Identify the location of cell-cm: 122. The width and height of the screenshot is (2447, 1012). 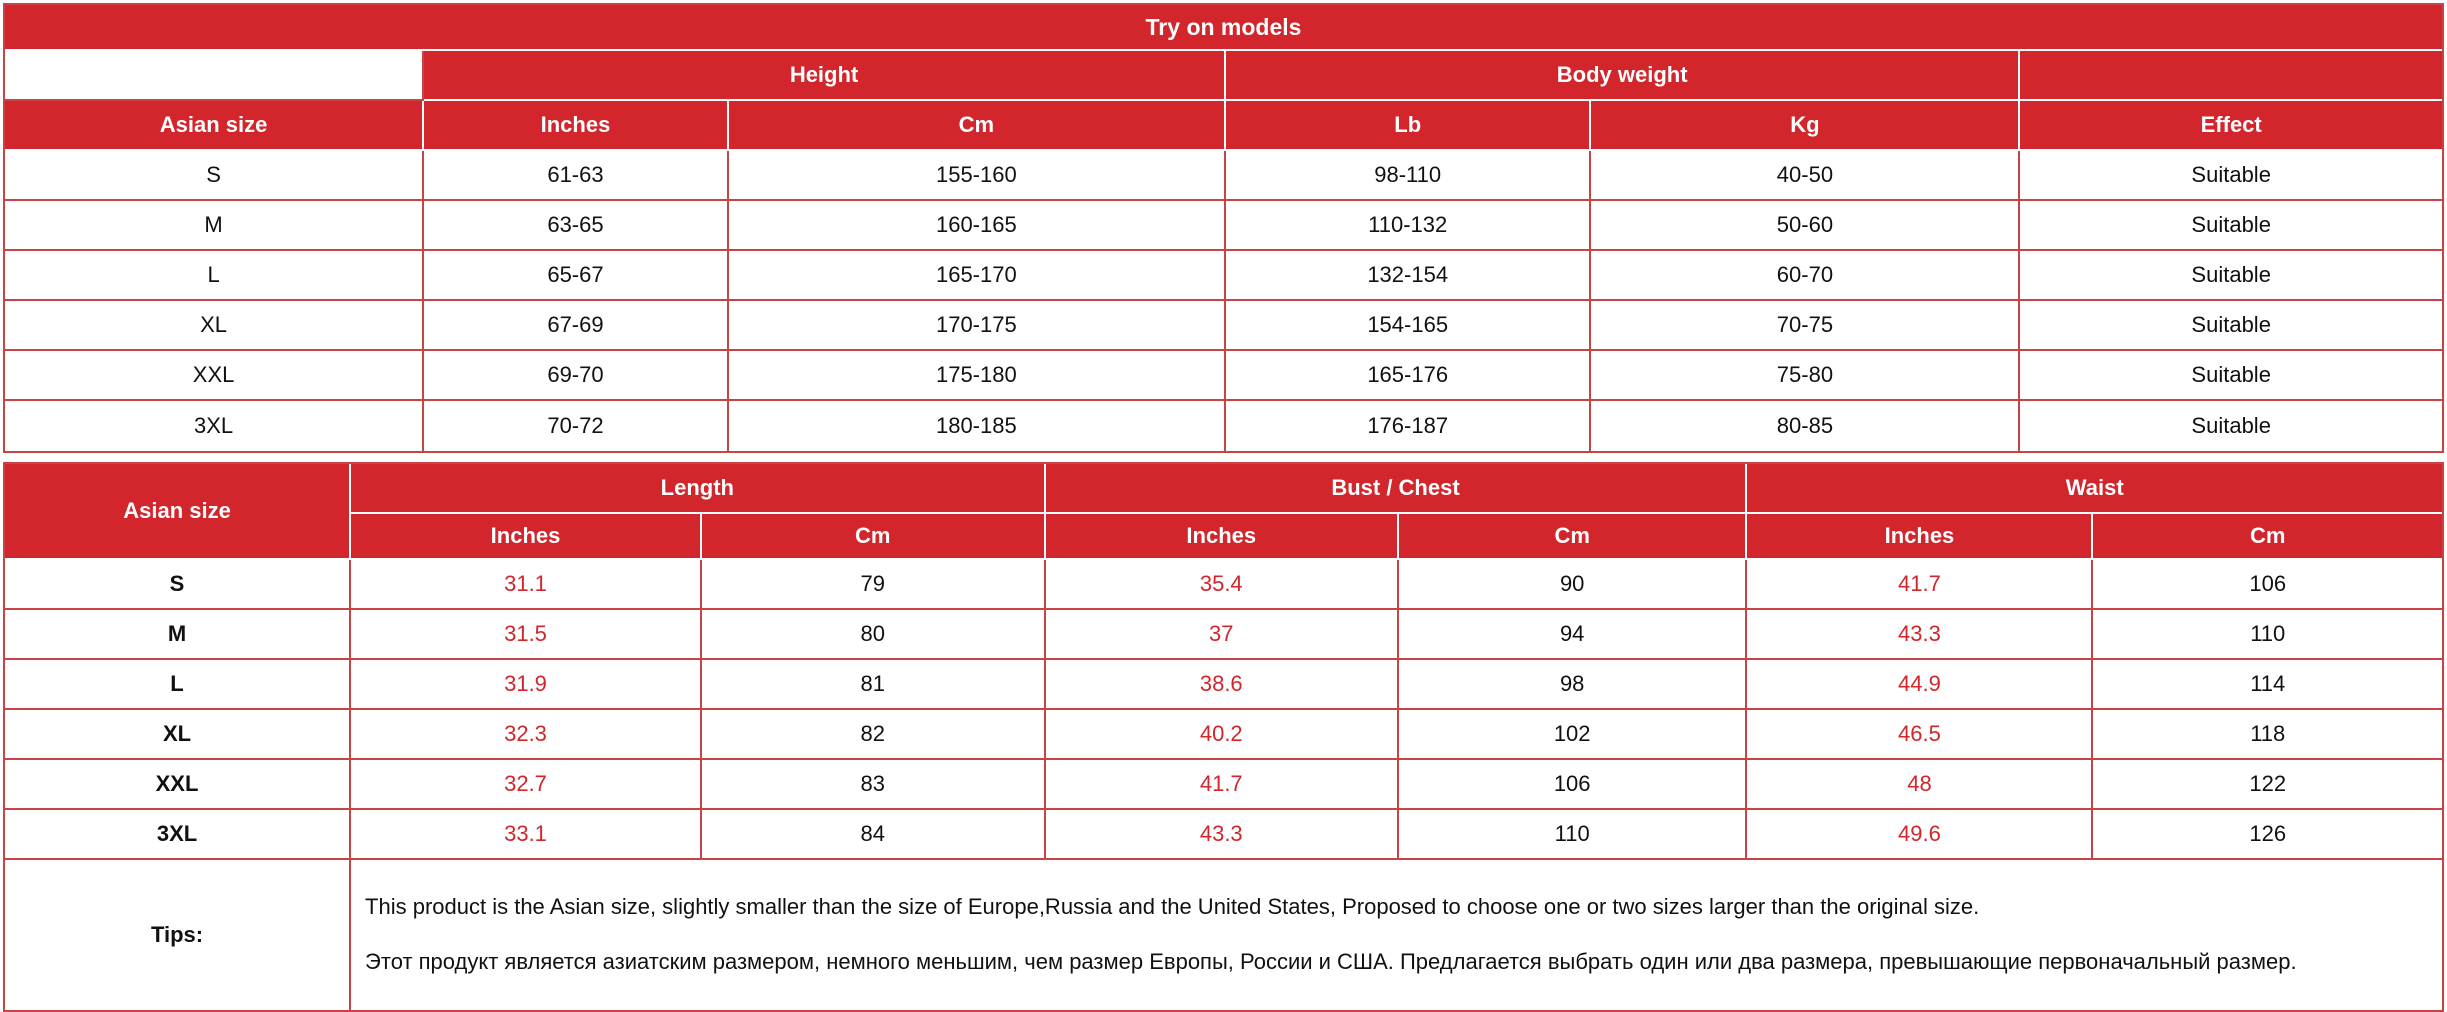
(2267, 785).